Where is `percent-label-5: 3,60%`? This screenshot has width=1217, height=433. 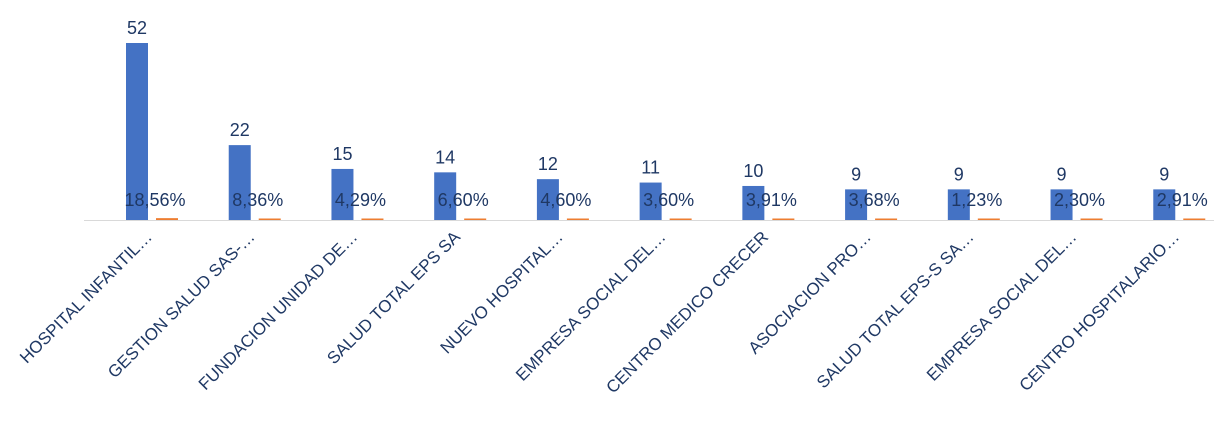
percent-label-5: 3,60% is located at coordinates (668, 200).